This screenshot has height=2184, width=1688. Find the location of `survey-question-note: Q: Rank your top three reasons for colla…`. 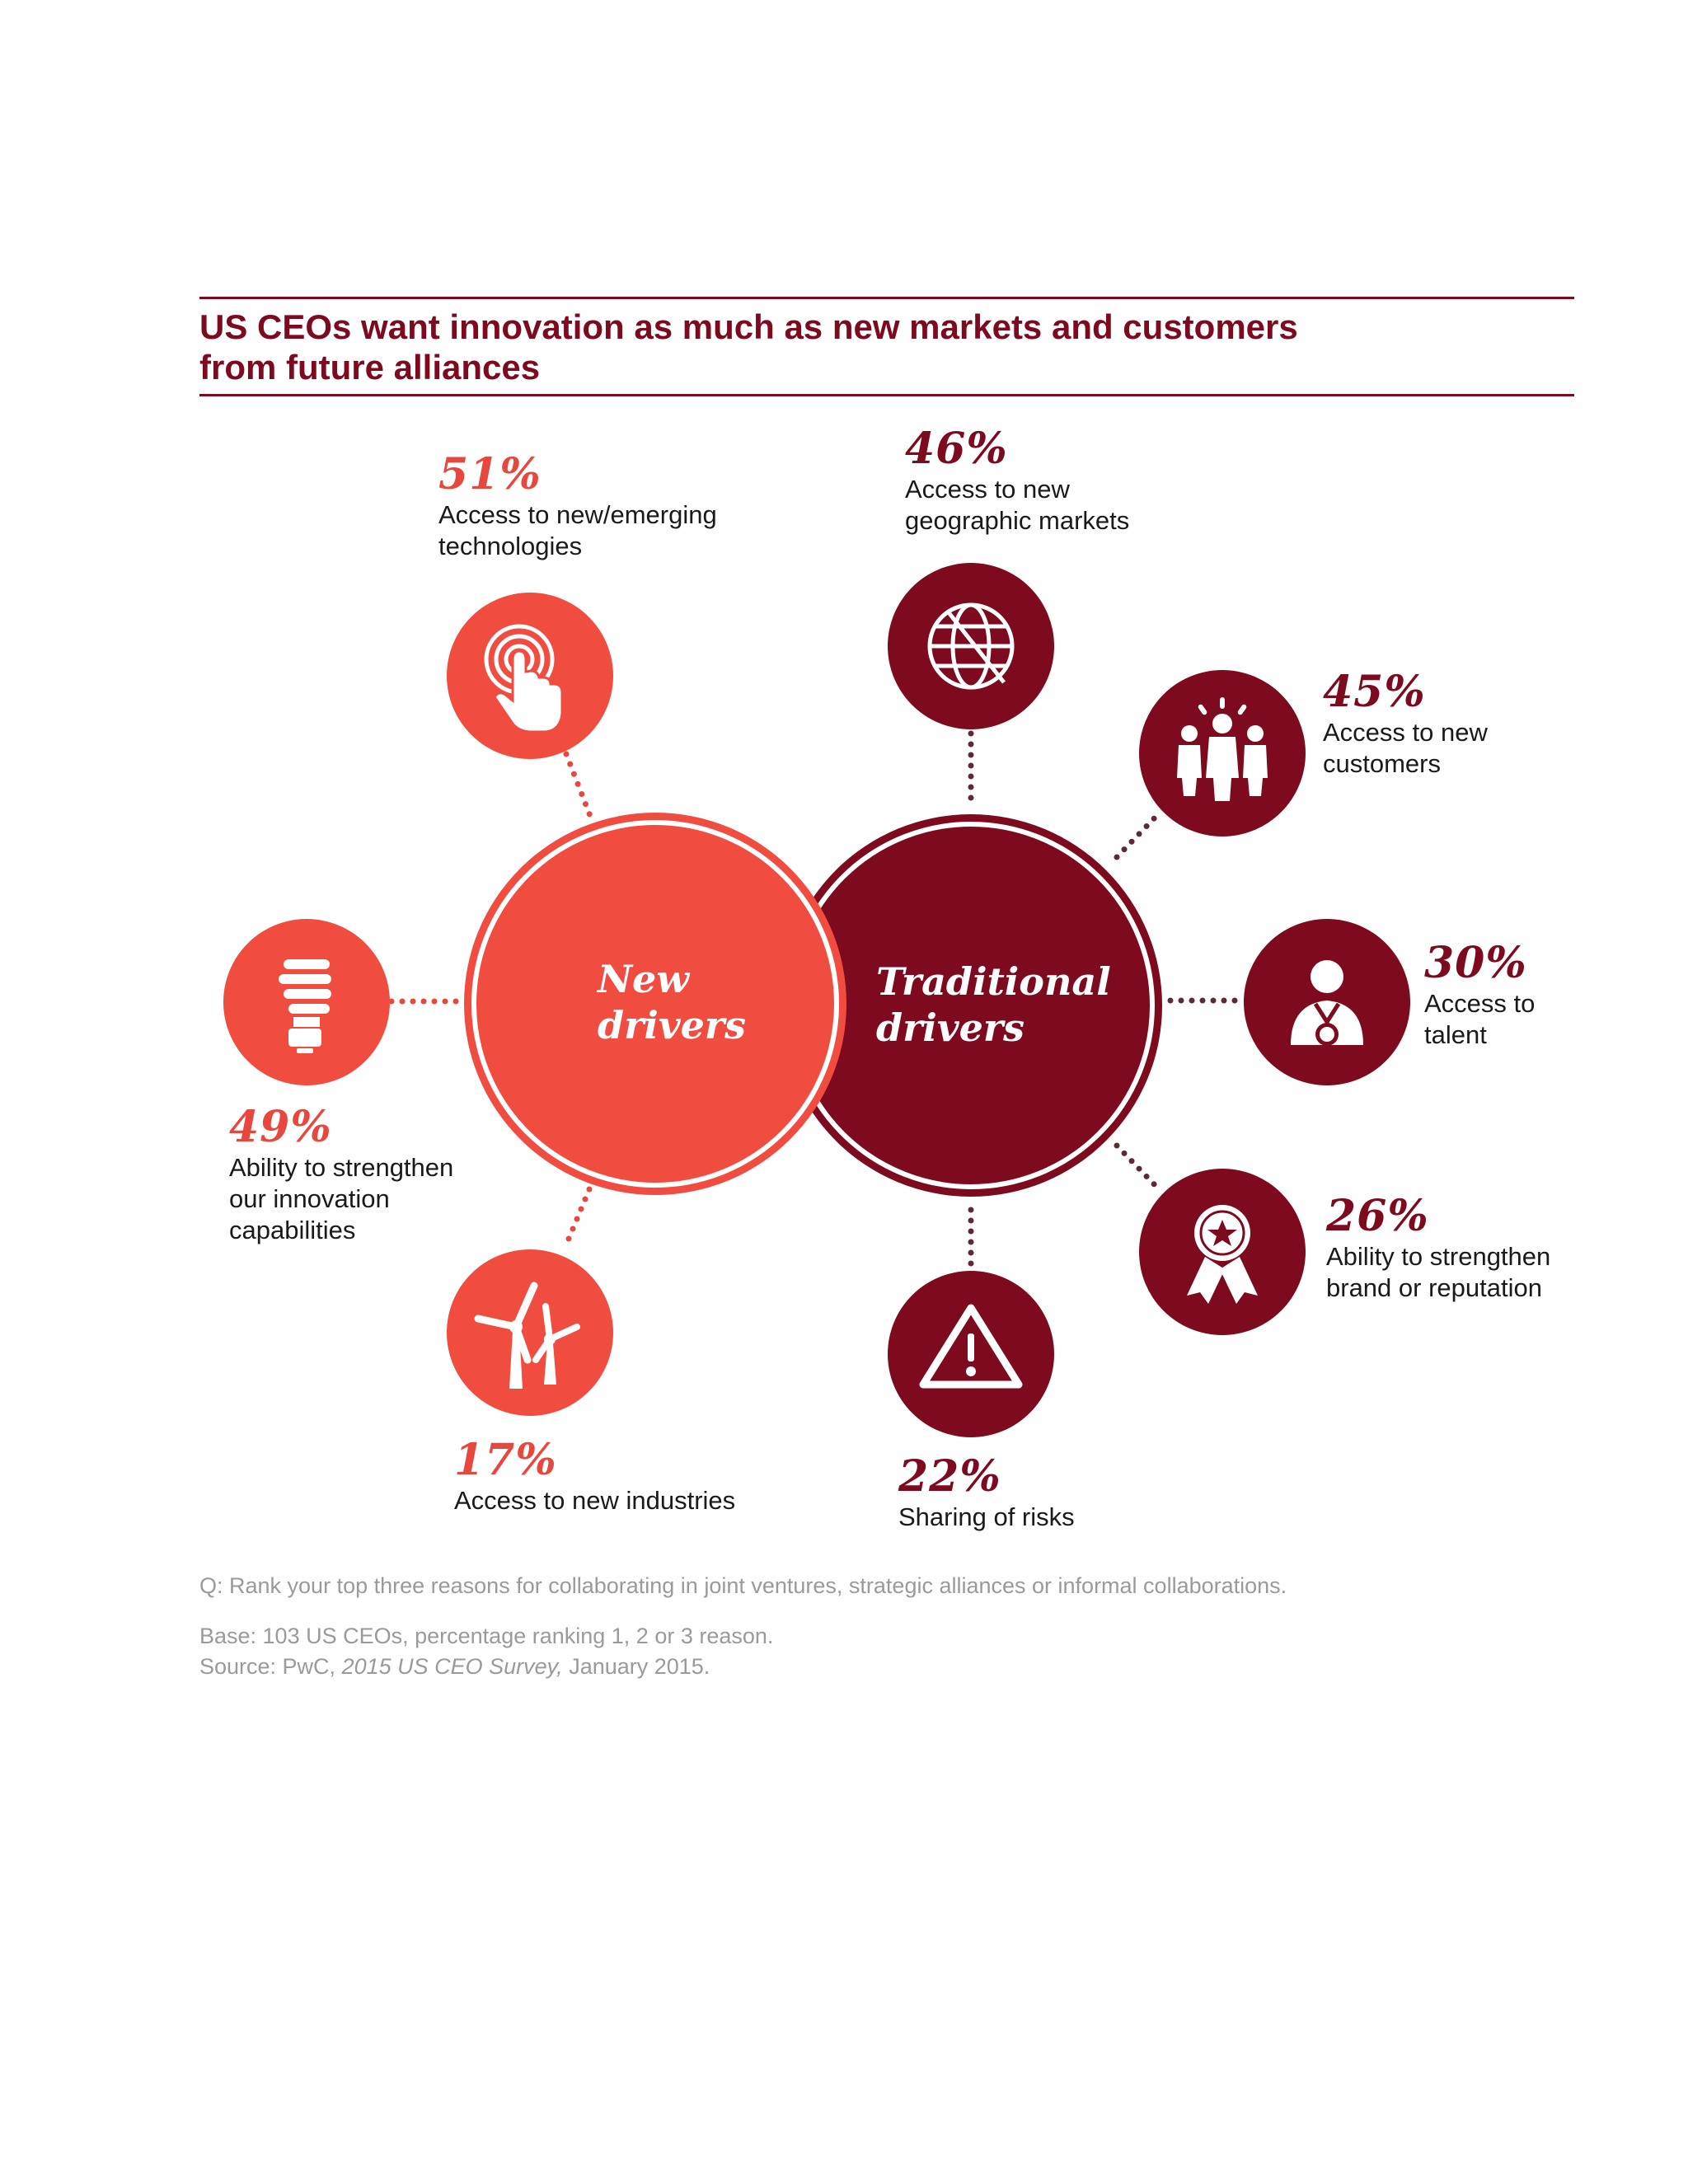

survey-question-note: Q: Rank your top three reasons for colla… is located at coordinates (743, 1585).